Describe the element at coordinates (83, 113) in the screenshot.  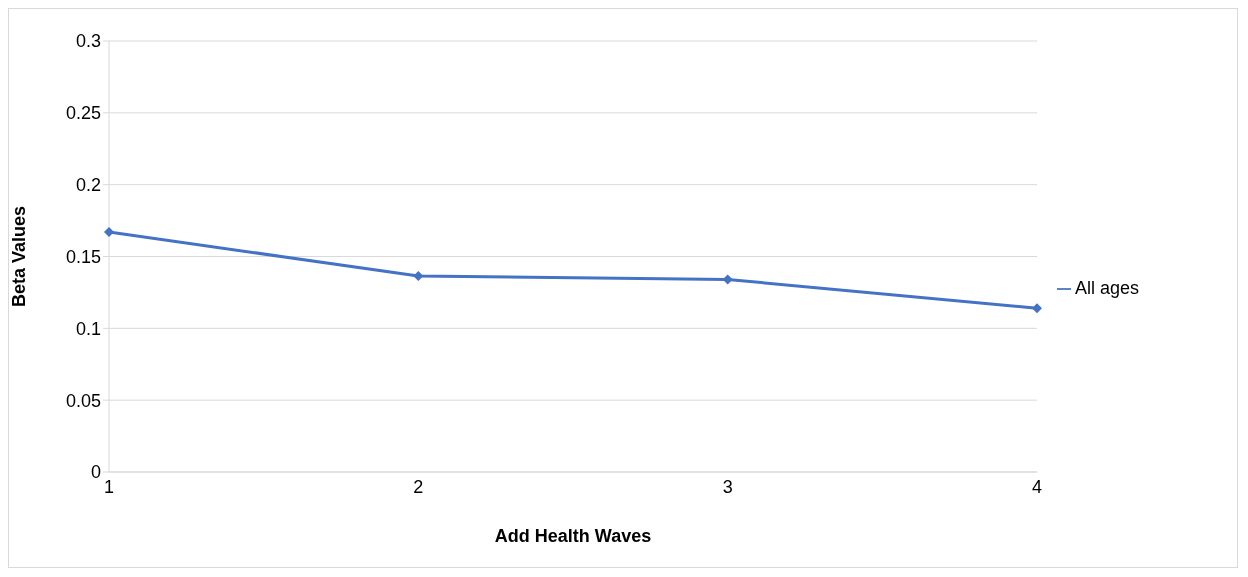
I see `y-tick-label: 0.25` at that location.